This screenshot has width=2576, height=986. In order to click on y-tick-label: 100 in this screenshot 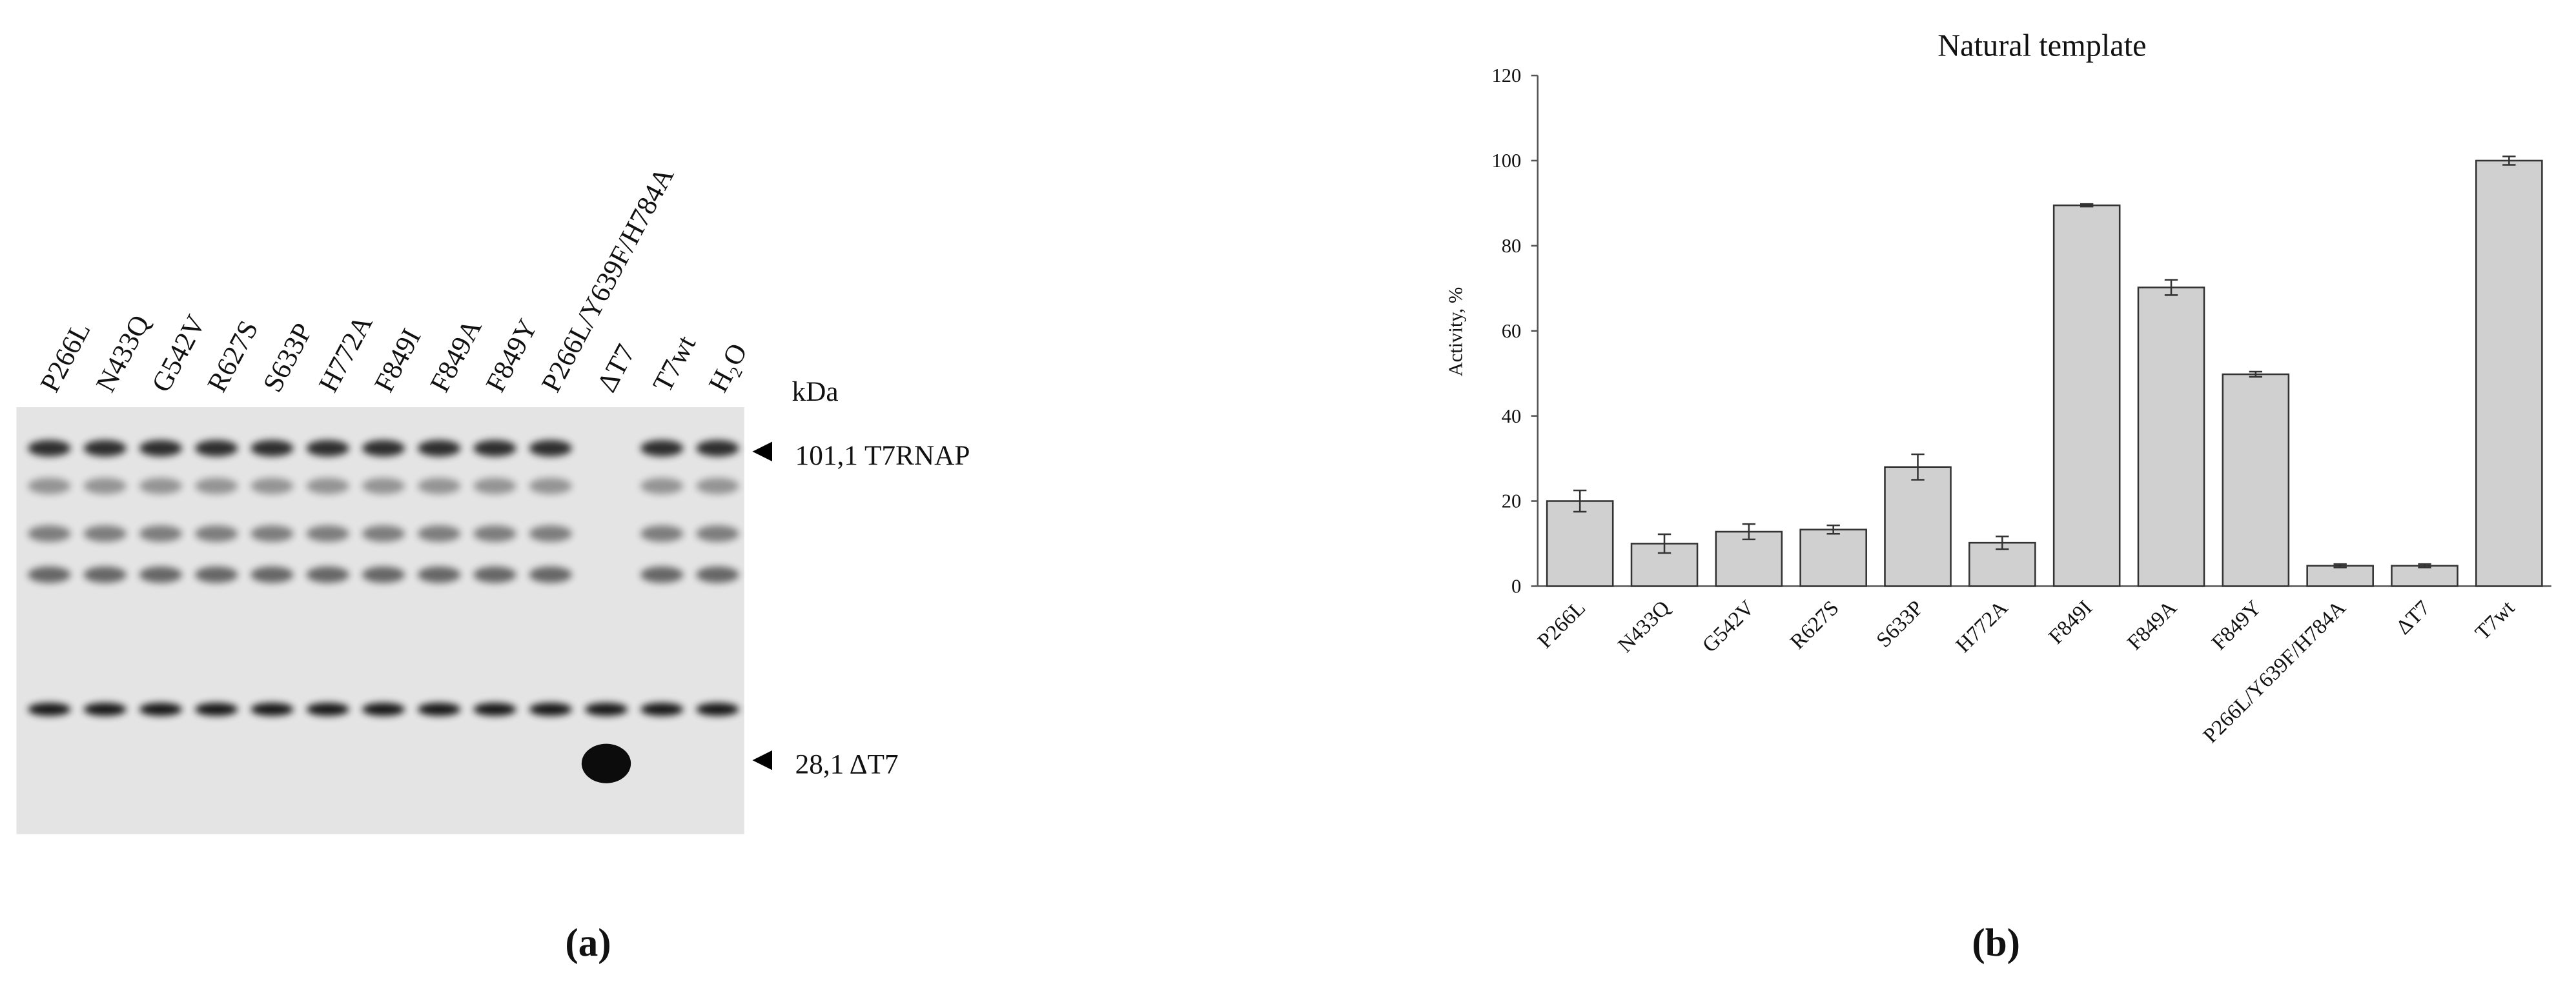, I will do `click(1507, 161)`.